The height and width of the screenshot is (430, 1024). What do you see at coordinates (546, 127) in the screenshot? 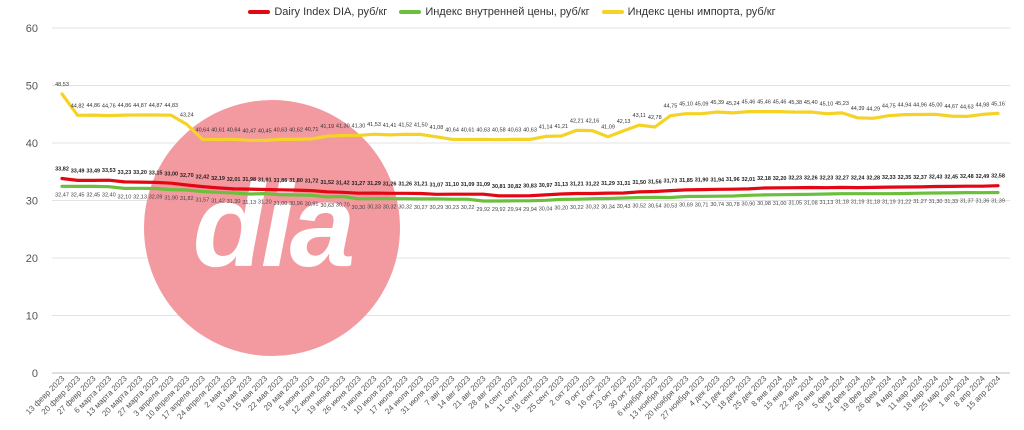
I see `data-label: 41,14` at bounding box center [546, 127].